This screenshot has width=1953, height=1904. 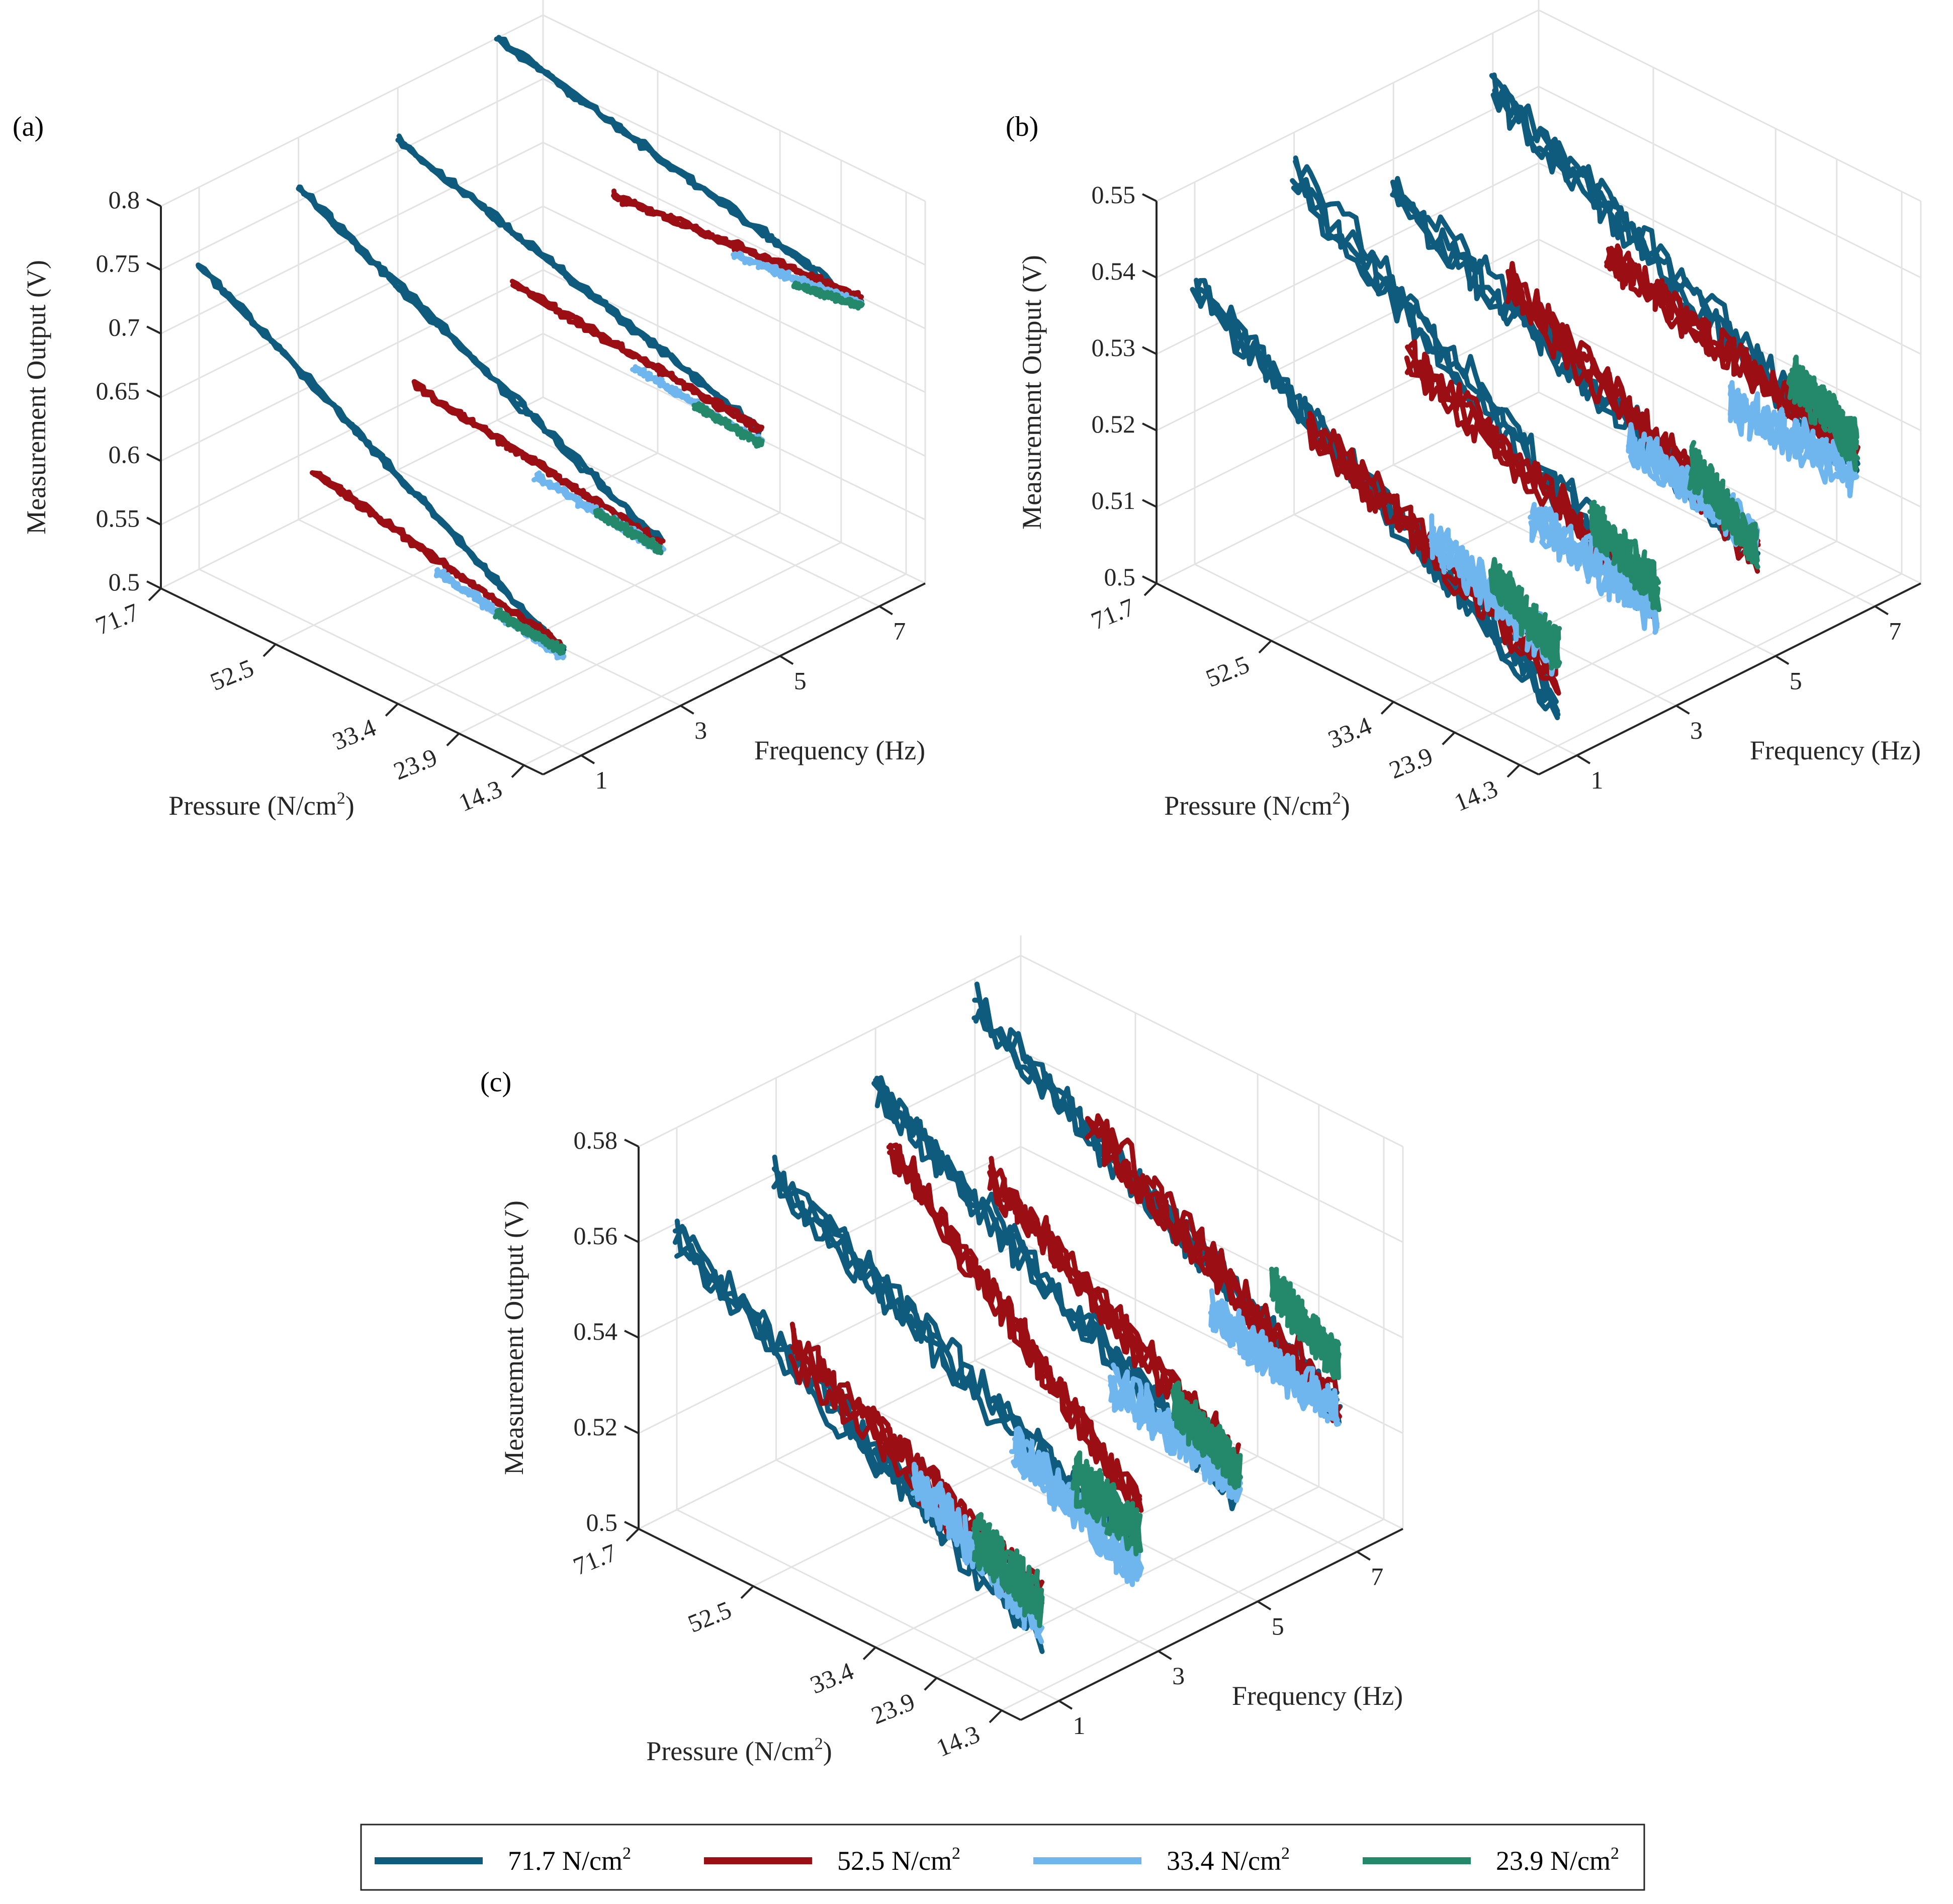 What do you see at coordinates (28, 126) in the screenshot?
I see `panel-label: (a)` at bounding box center [28, 126].